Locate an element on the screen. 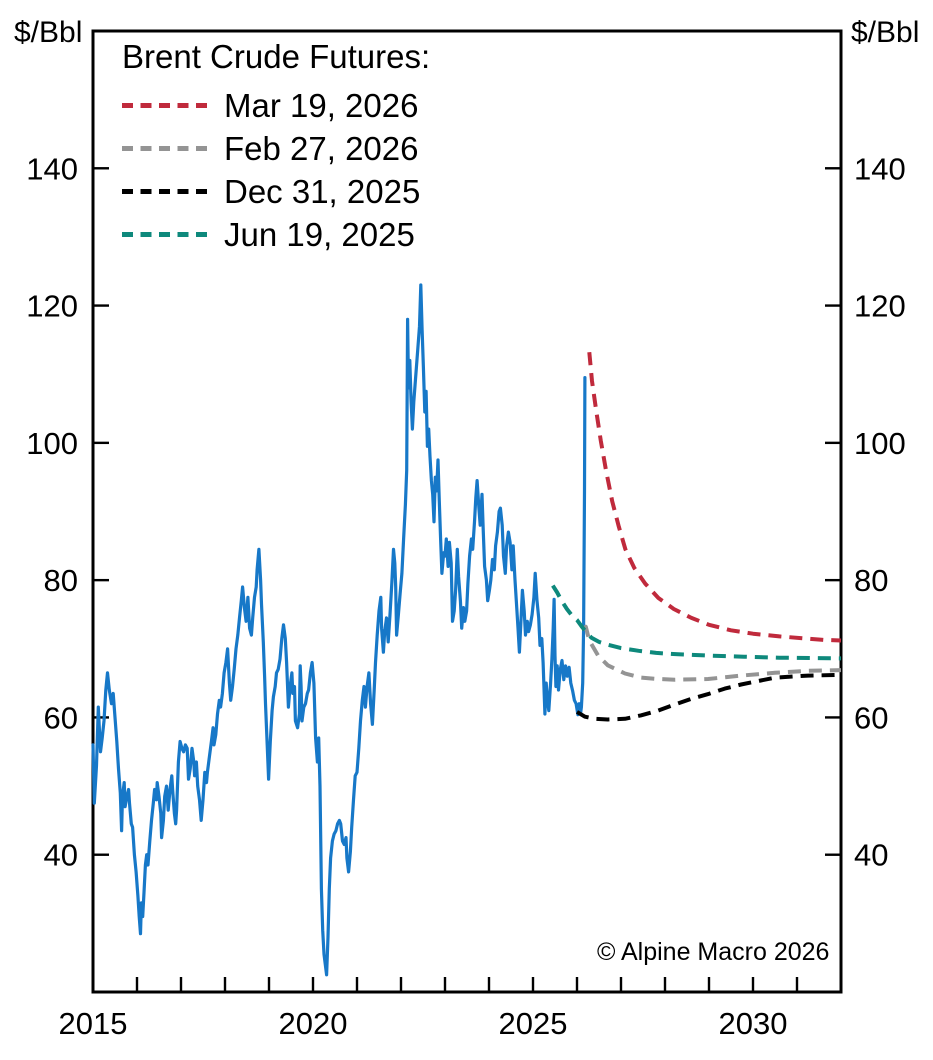  x-axis-label: 2015 is located at coordinates (93, 1023).